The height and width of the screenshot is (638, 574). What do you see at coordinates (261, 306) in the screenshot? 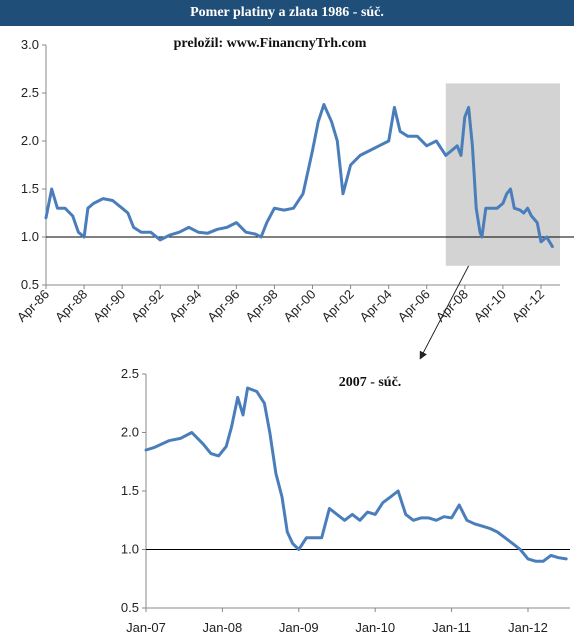
I see `x-tick-label: Apr-98` at bounding box center [261, 306].